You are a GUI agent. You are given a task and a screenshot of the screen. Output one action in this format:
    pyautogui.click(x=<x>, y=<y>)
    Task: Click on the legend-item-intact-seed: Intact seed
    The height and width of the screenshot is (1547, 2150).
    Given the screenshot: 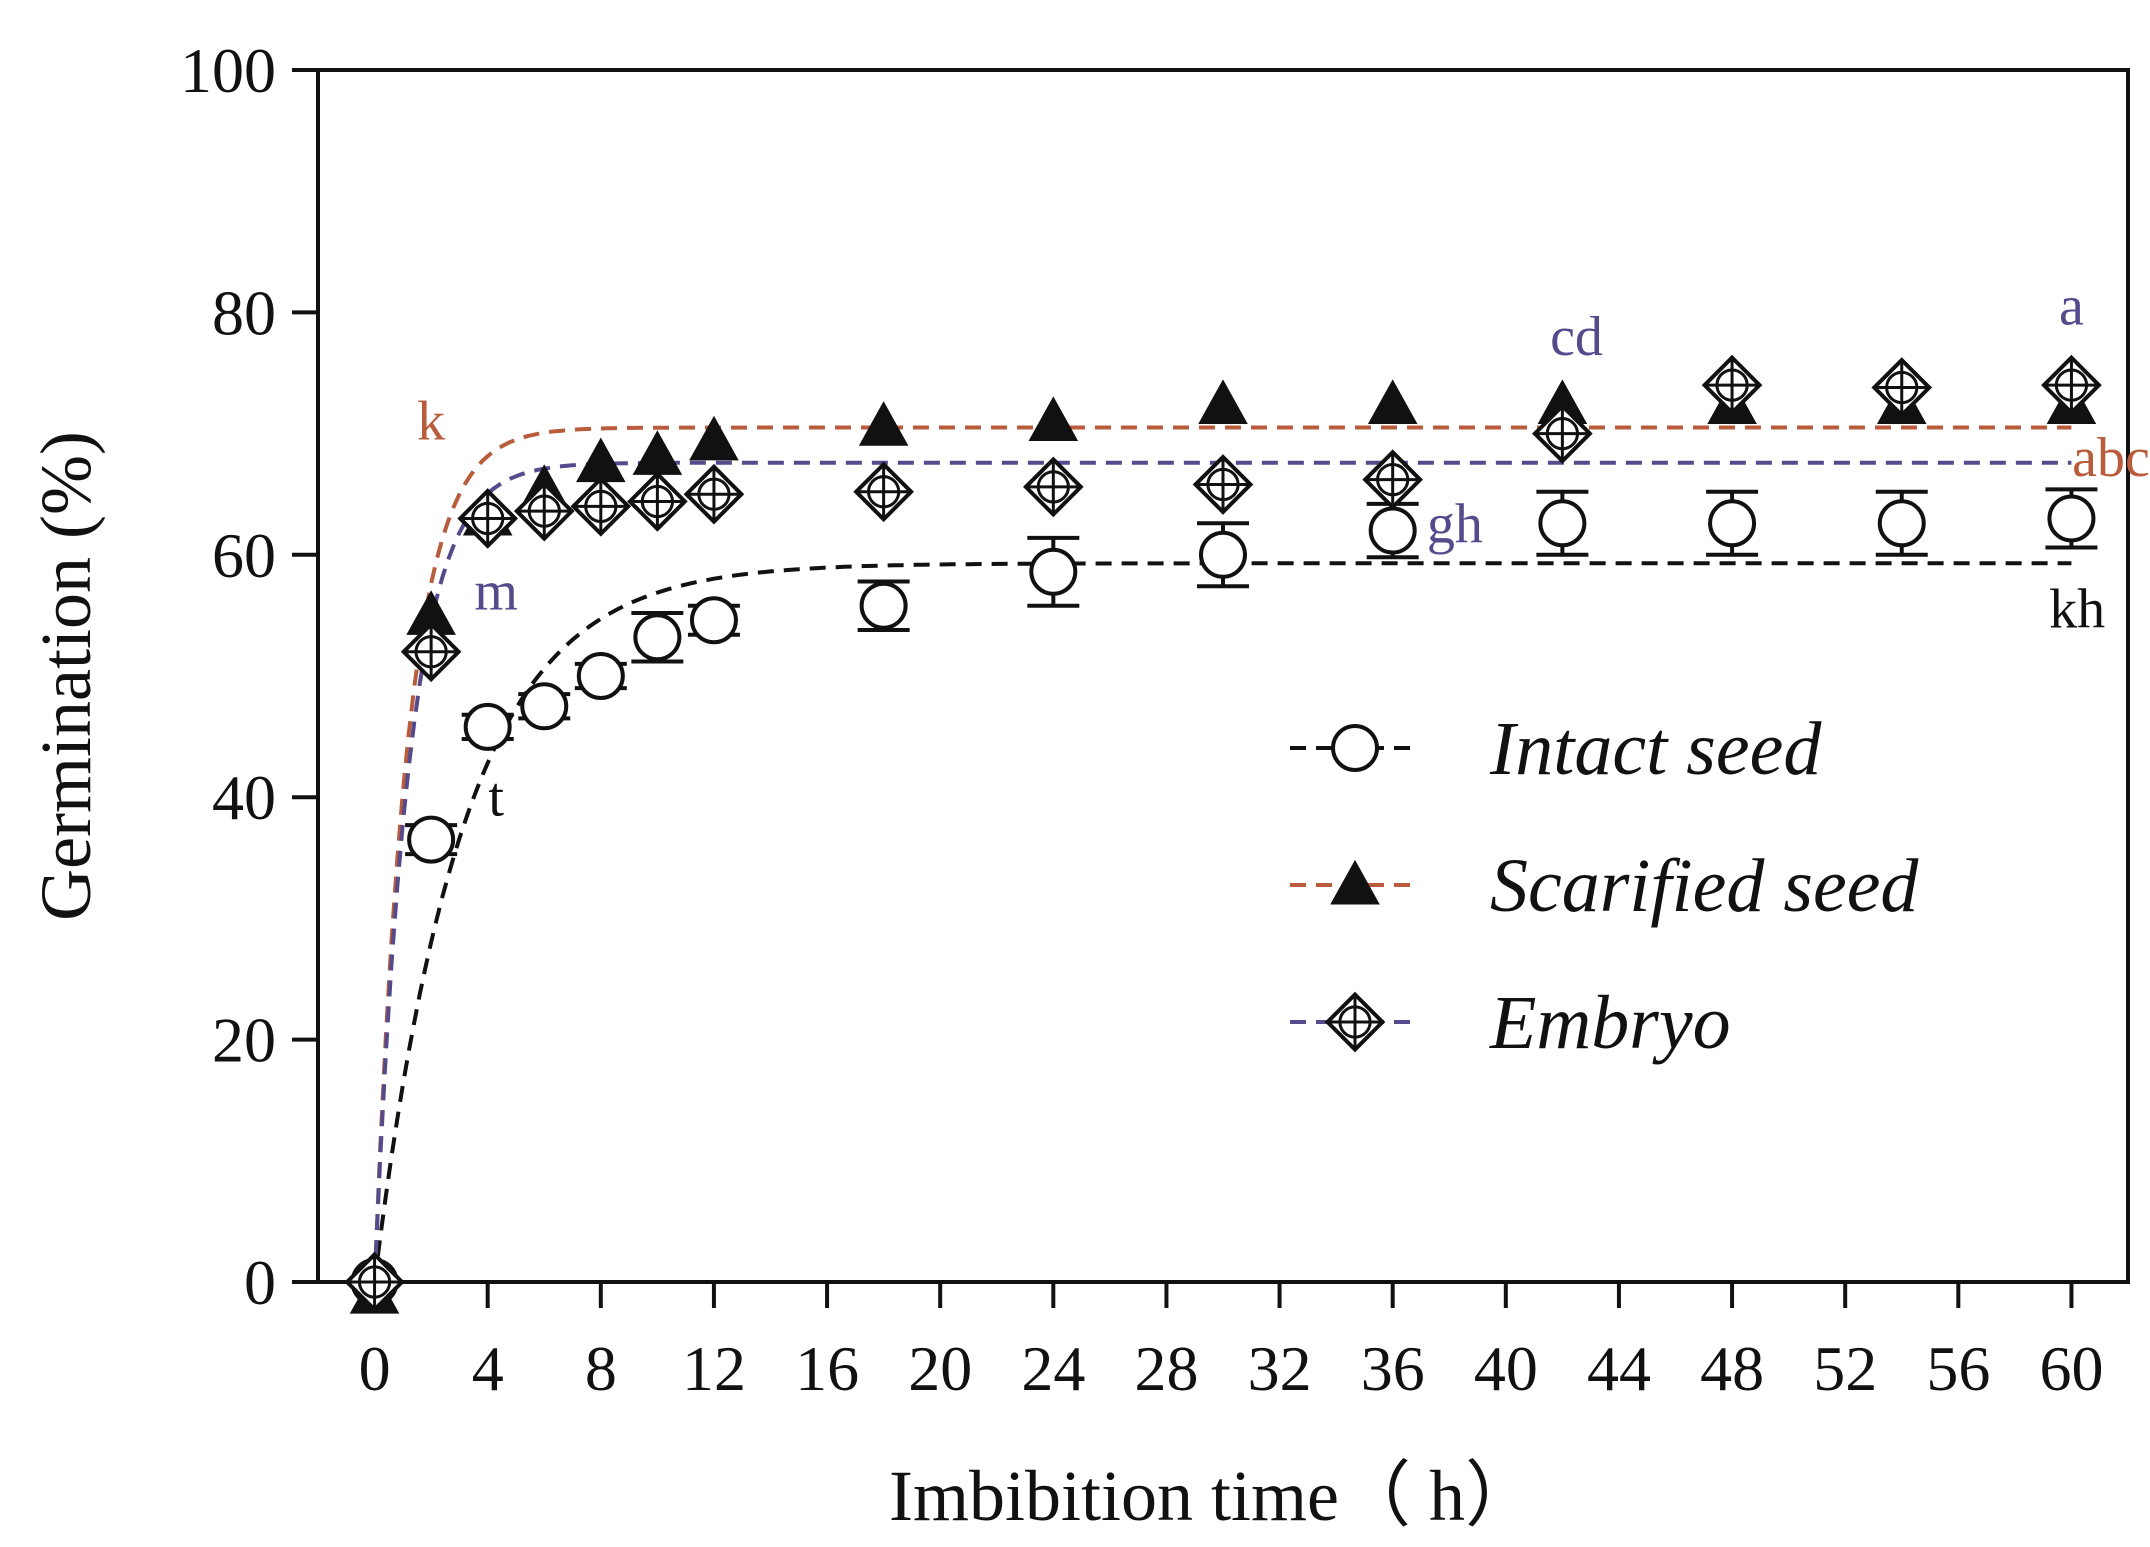 What is the action you would take?
    pyautogui.click(x=1556, y=749)
    